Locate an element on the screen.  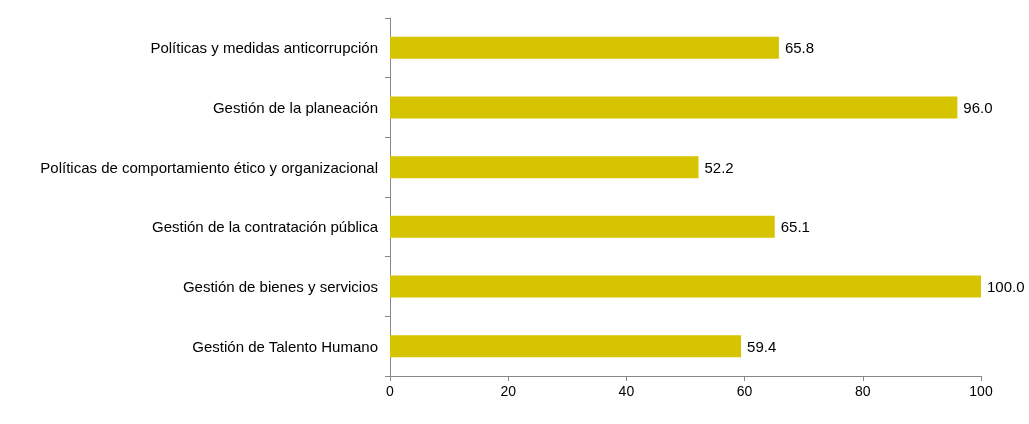
y-tick-label: Gestión de Talento Humano is located at coordinates (285, 346).